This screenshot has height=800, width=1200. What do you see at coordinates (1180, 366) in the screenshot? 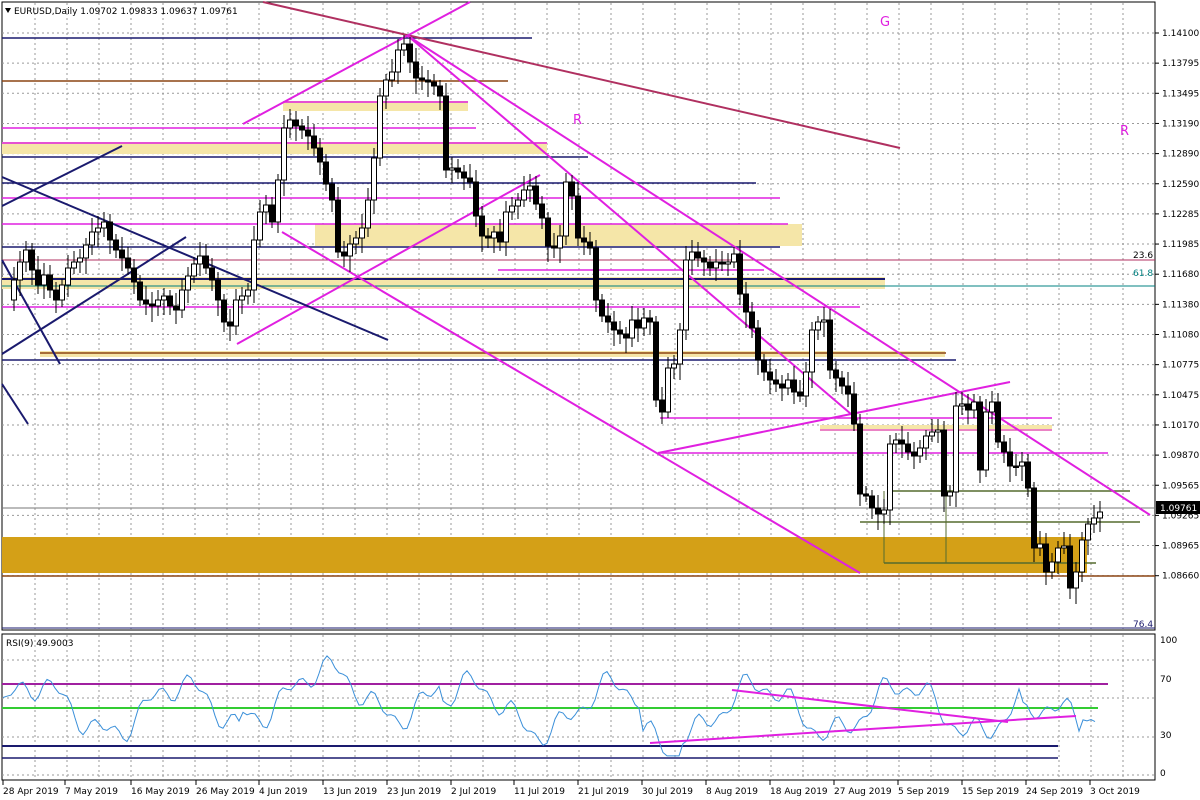
I see `price-tick-label: 1.10775` at bounding box center [1180, 366].